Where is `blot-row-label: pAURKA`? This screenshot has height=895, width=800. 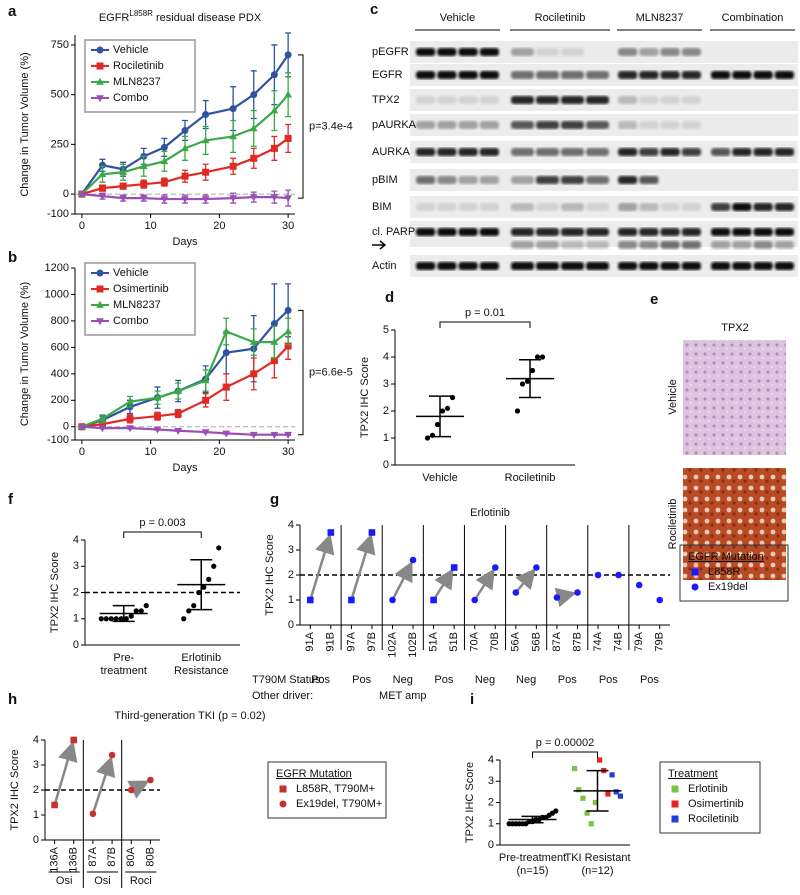 blot-row-label: pAURKA is located at coordinates (394, 125).